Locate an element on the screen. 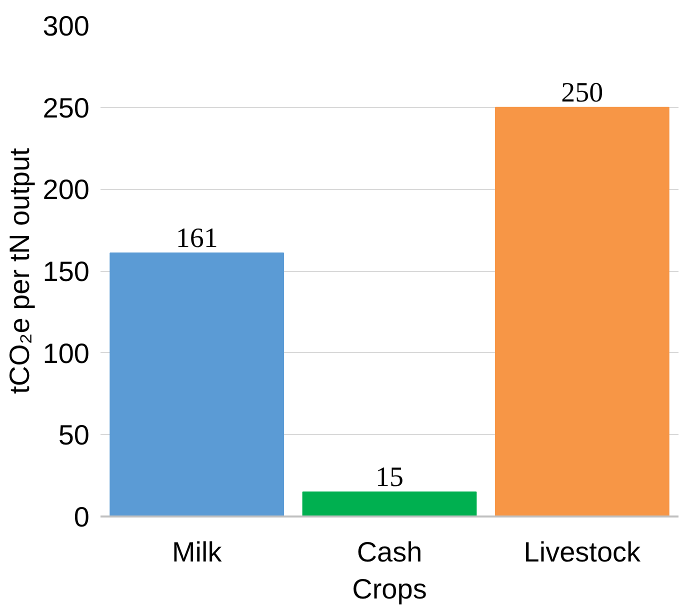  x-tick-label: Livestock is located at coordinates (583, 552).